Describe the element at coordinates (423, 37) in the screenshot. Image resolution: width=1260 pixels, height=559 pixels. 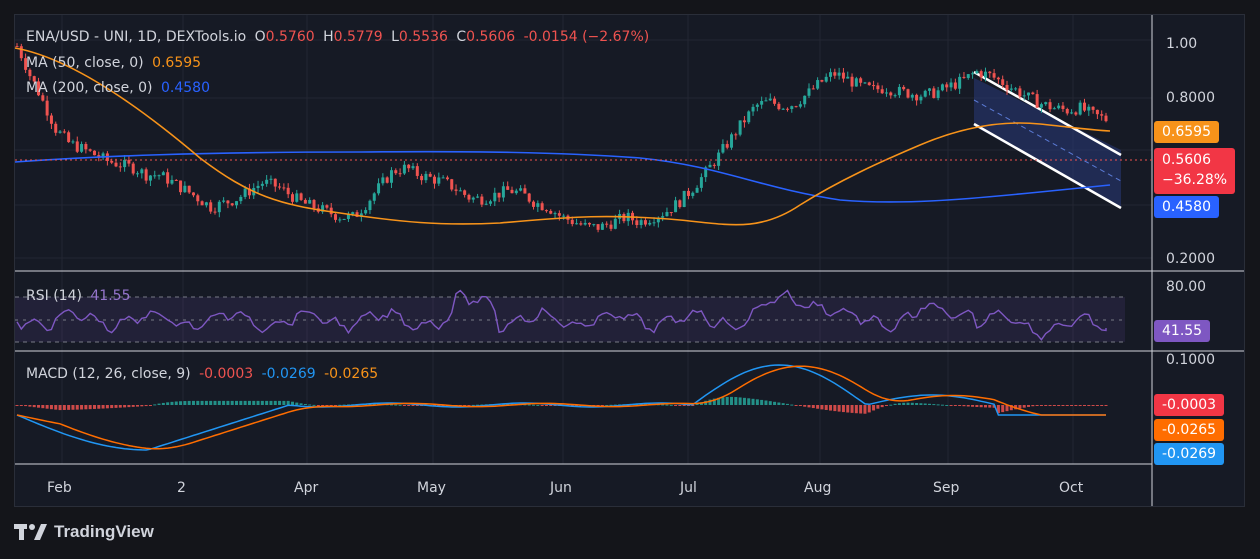
I see `low-value: 0.5536` at that location.